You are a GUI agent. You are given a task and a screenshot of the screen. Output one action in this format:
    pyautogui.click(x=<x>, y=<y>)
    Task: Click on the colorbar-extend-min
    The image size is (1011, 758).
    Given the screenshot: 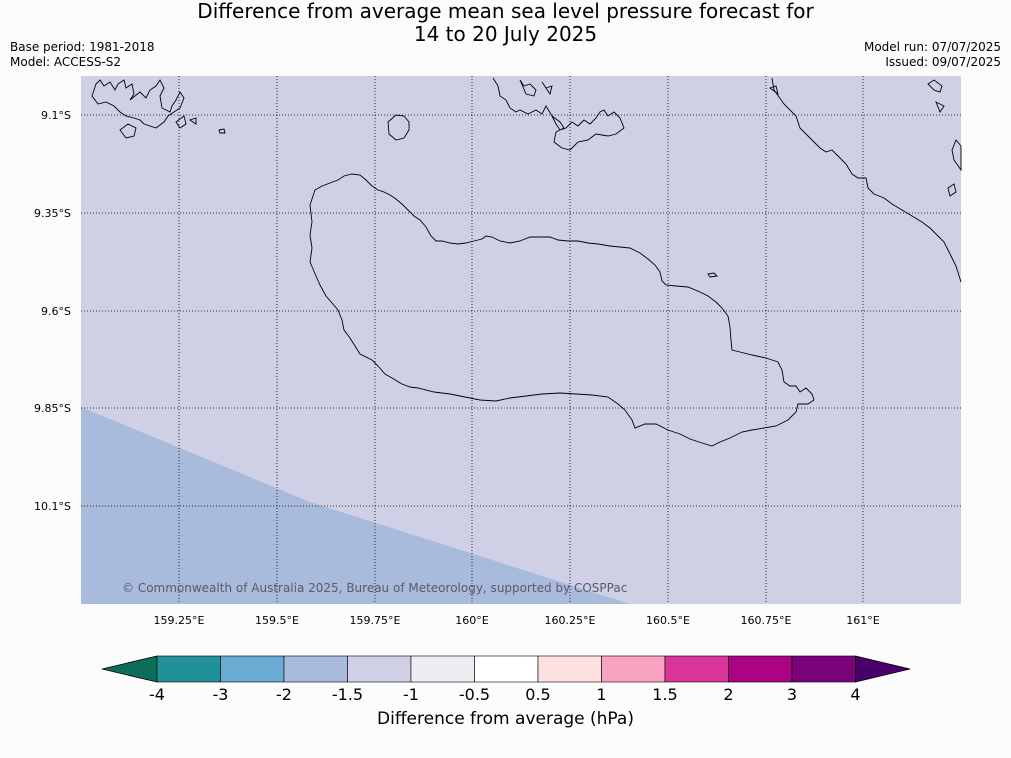 What is the action you would take?
    pyautogui.click(x=129, y=669)
    